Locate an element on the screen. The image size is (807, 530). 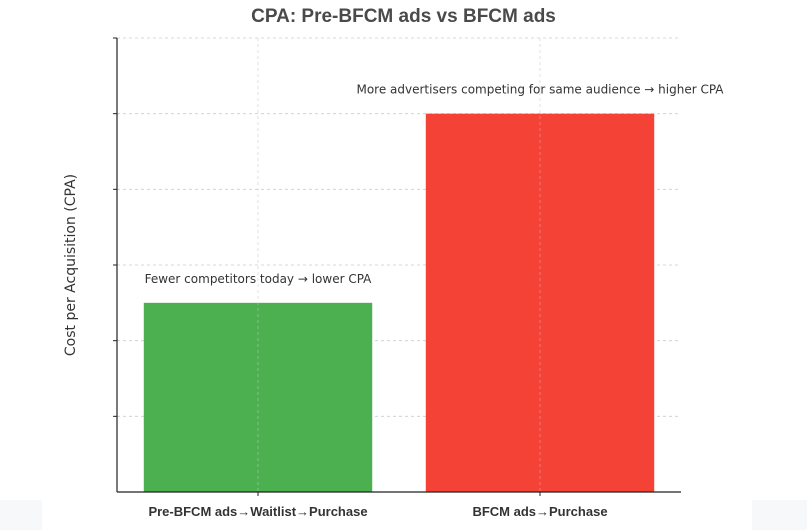
x-tick-label-2: BFCM ads→Purchase is located at coordinates (539, 511).